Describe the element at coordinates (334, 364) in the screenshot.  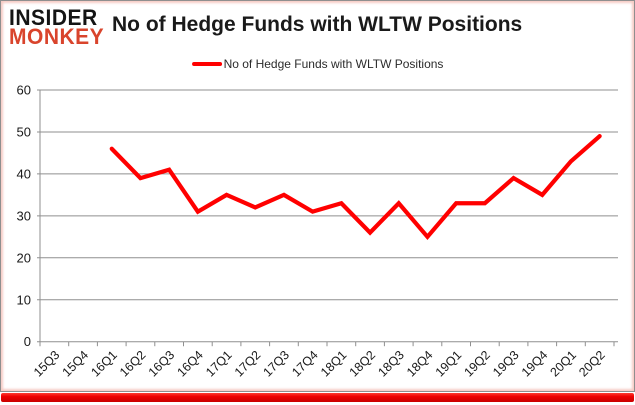
I see `x-axis-tick-label: 18Q1` at that location.